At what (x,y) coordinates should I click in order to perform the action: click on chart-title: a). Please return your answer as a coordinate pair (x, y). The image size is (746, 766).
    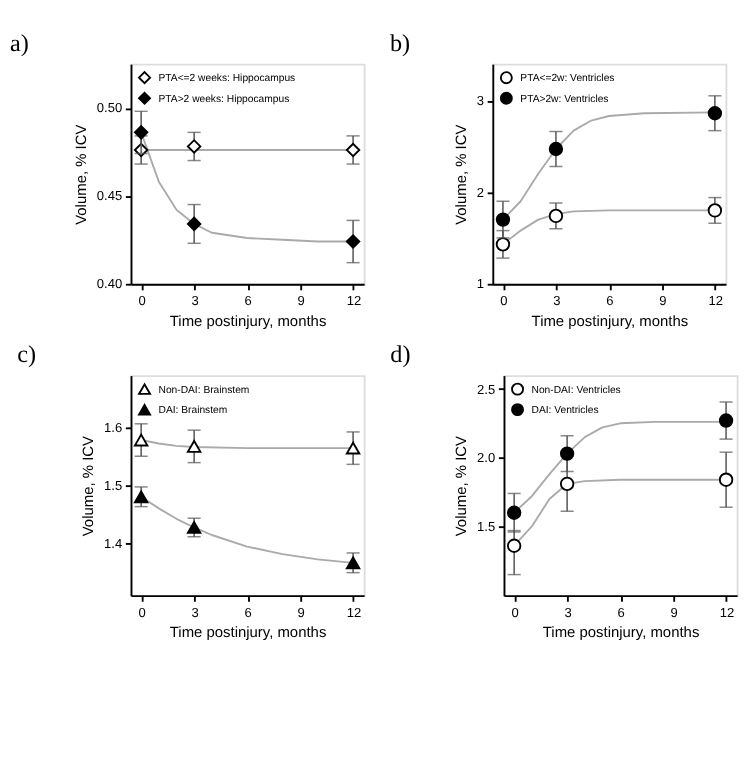
    Looking at the image, I should click on (19, 42).